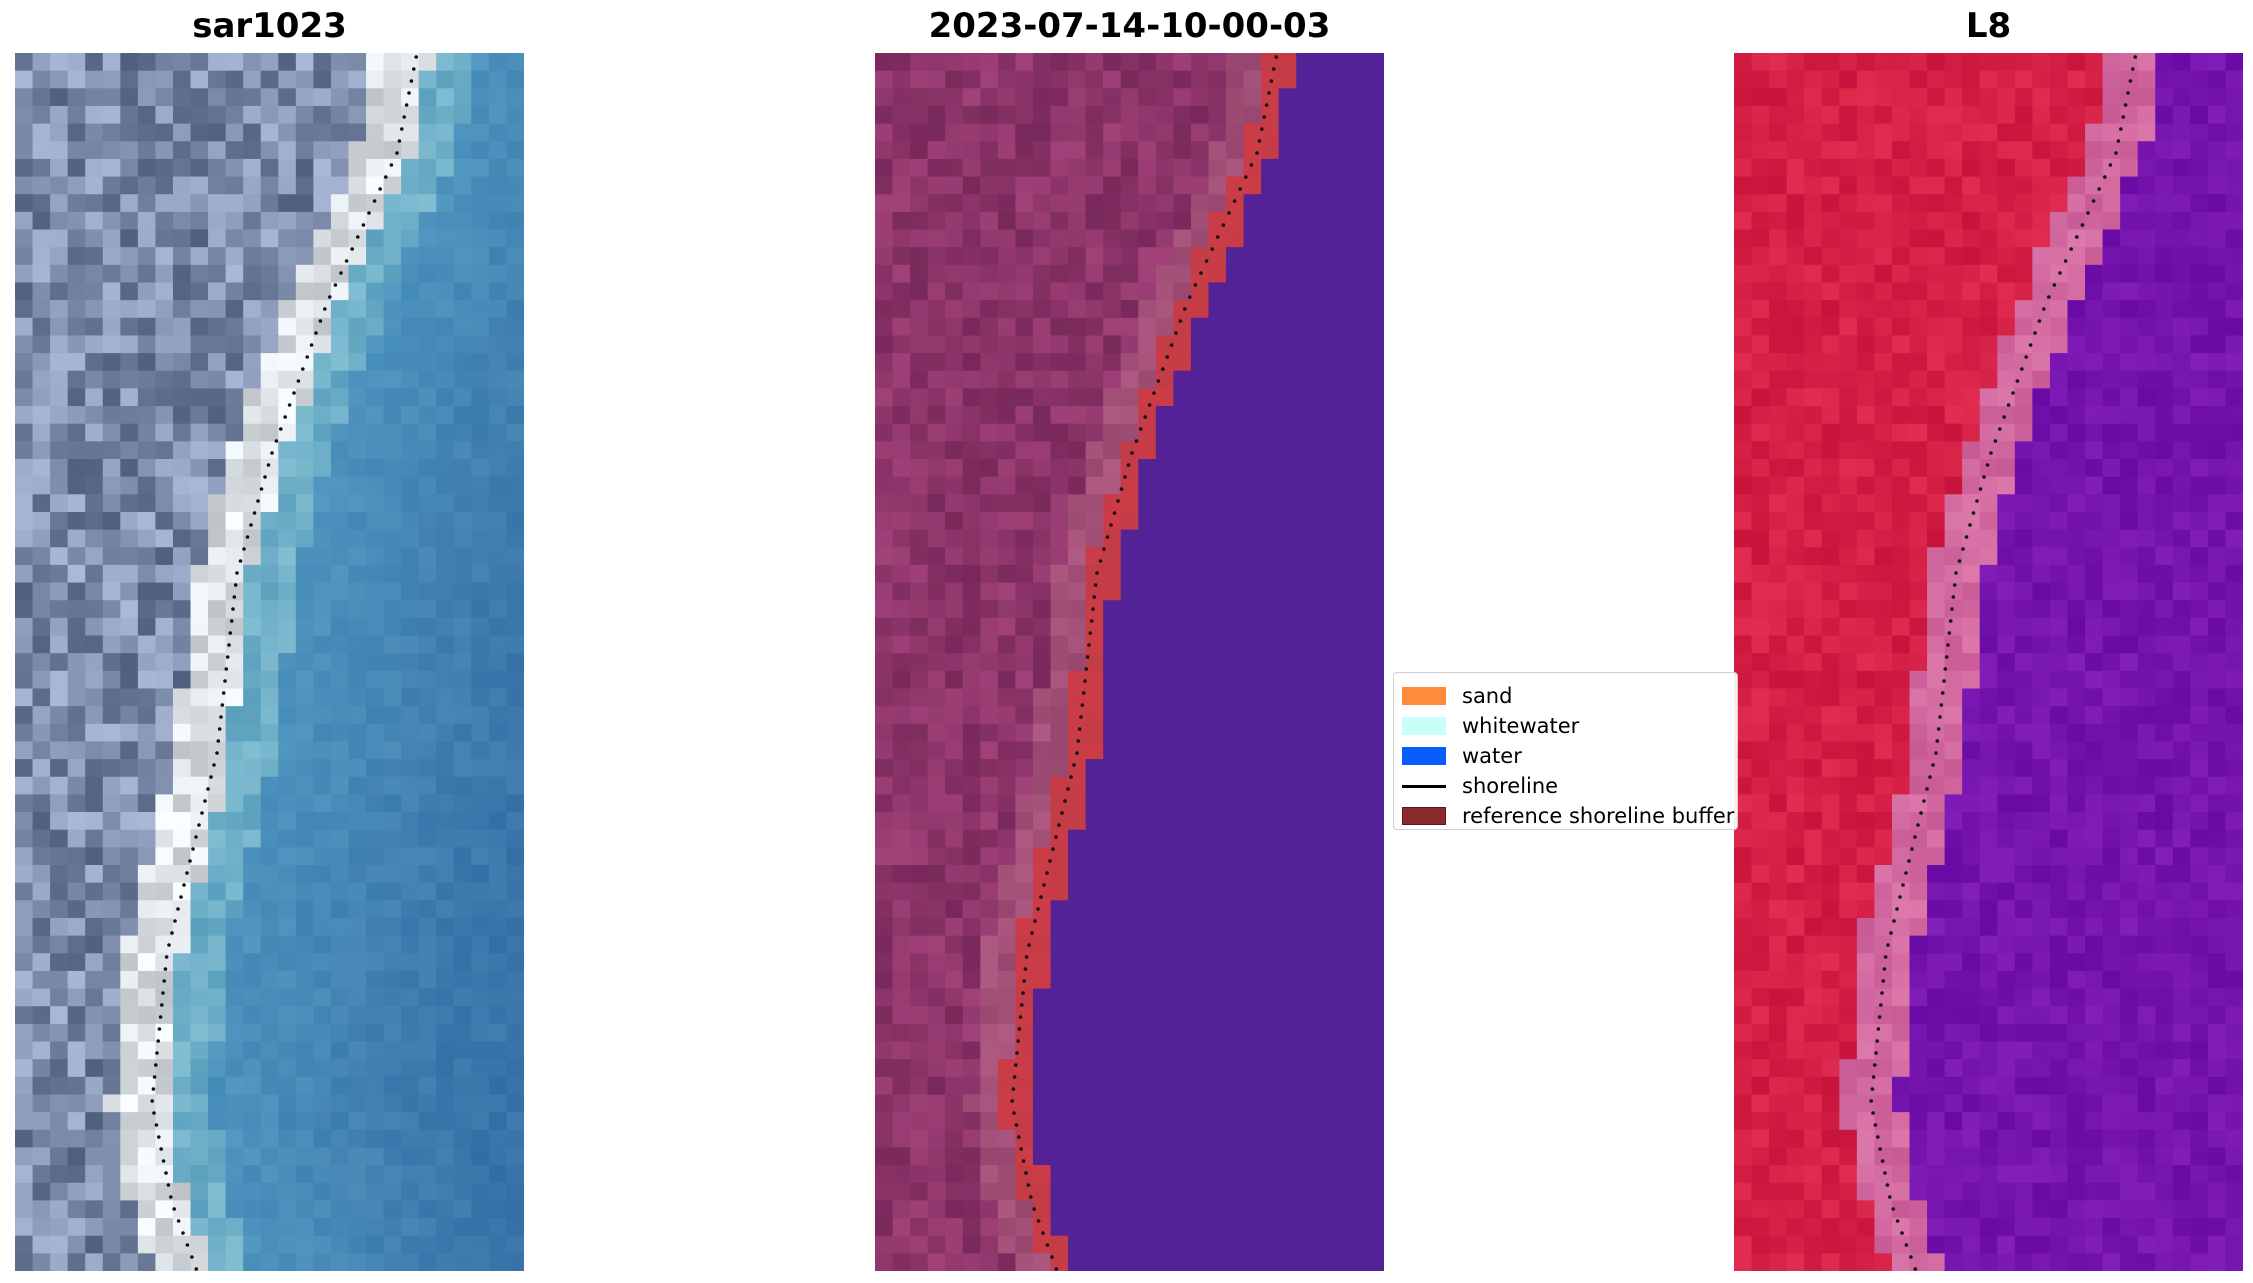 The image size is (2253, 1283). What do you see at coordinates (1424, 786) in the screenshot?
I see `shoreline-line-swatch` at bounding box center [1424, 786].